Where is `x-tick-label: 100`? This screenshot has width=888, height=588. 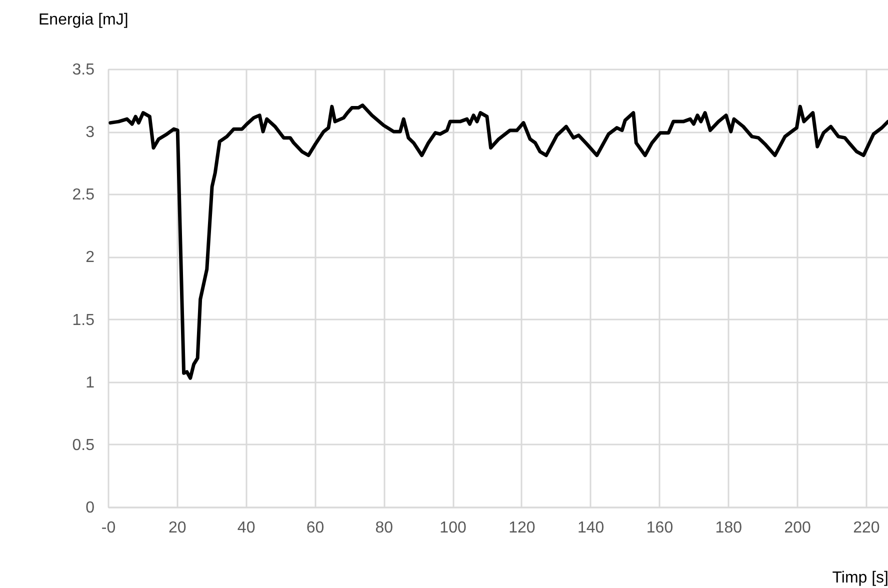
x-tick-label: 100 is located at coordinates (453, 528).